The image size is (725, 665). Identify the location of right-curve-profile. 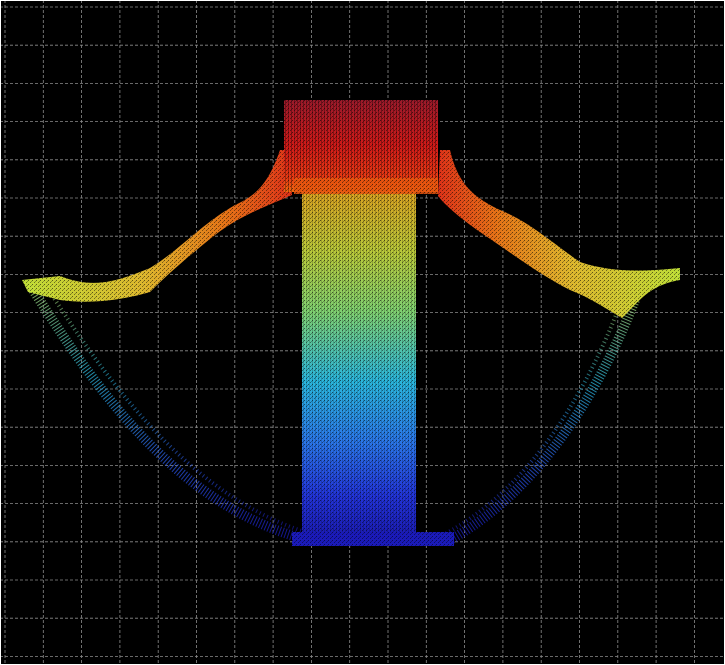
(543, 421).